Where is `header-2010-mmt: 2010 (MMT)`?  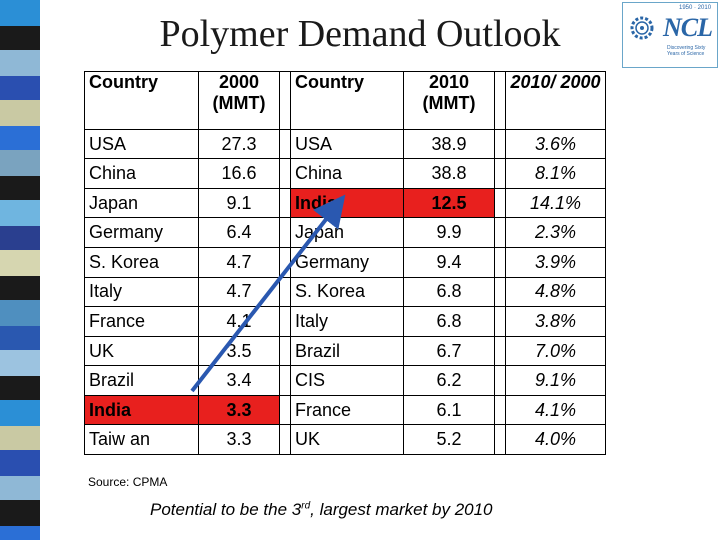 header-2010-mmt: 2010 (MMT) is located at coordinates (449, 100).